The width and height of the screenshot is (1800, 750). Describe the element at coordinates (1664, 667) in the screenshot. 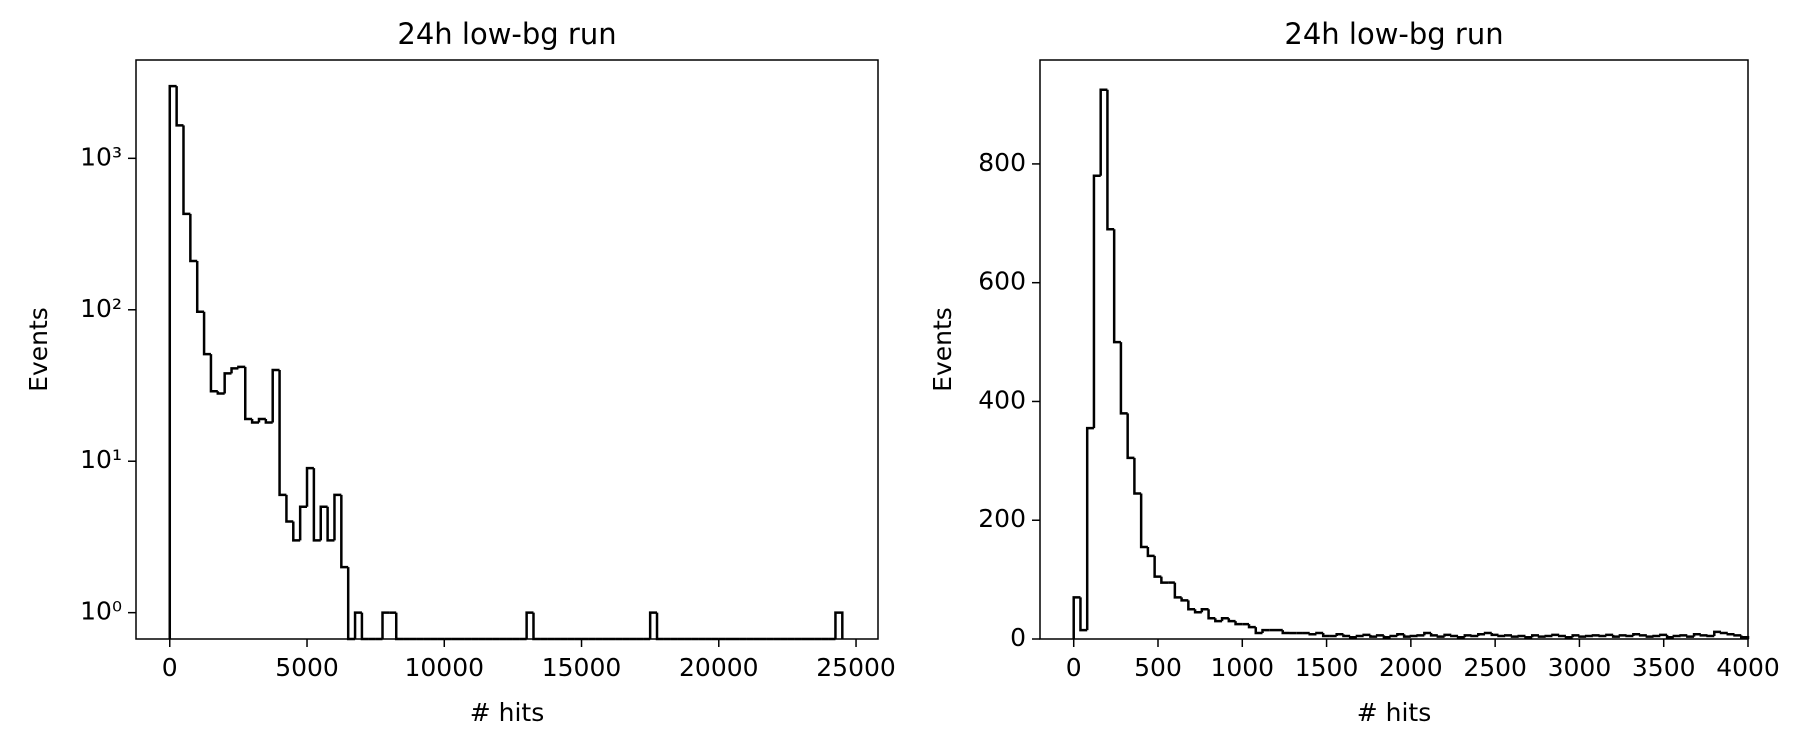

I see `x-tick-label: 3500` at that location.